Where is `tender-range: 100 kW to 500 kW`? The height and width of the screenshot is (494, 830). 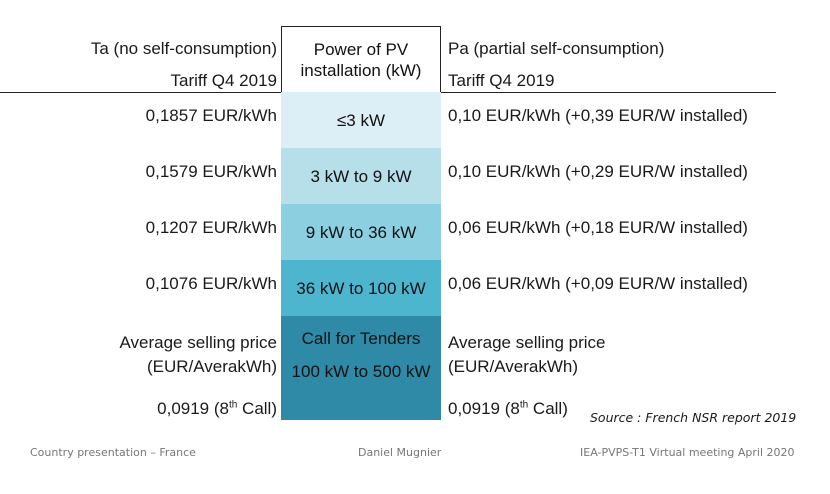 tender-range: 100 kW to 500 kW is located at coordinates (361, 371).